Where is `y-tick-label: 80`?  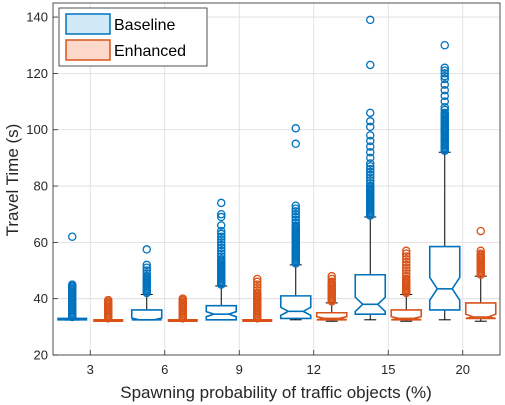 y-tick-label: 80 is located at coordinates (41, 186).